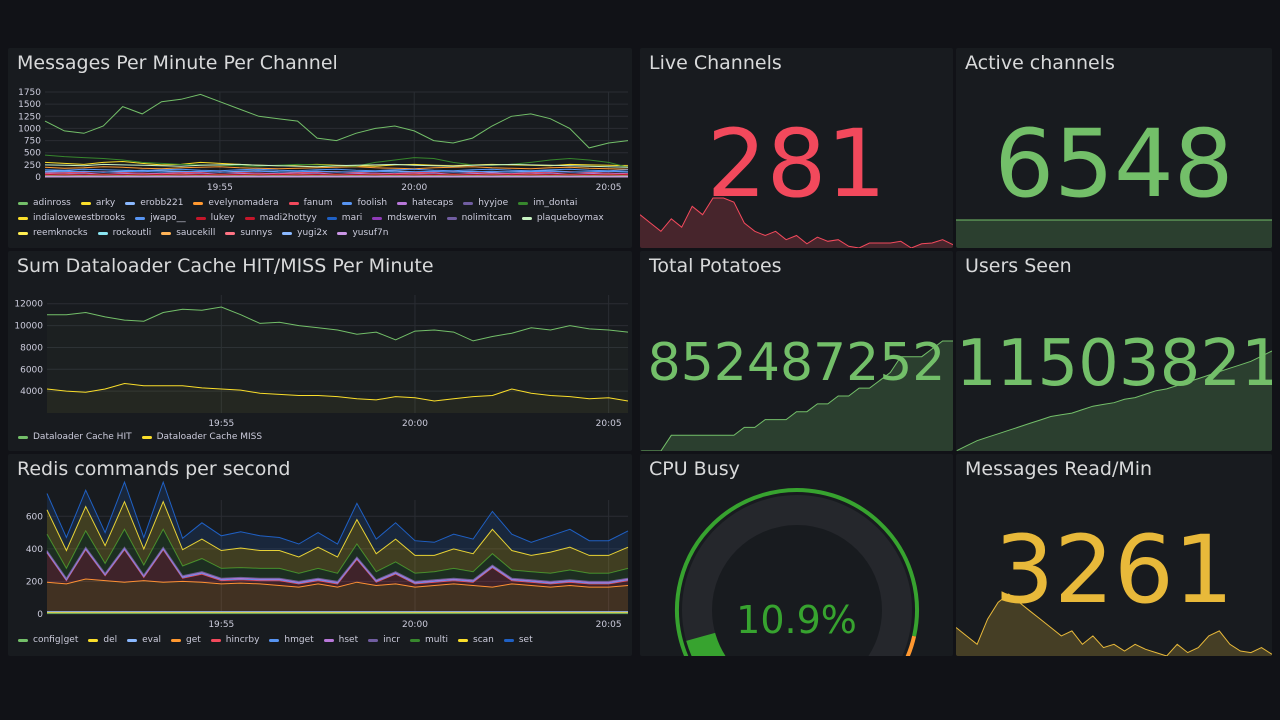  What do you see at coordinates (40, 615) in the screenshot?
I see `y-tick-label: 0` at bounding box center [40, 615].